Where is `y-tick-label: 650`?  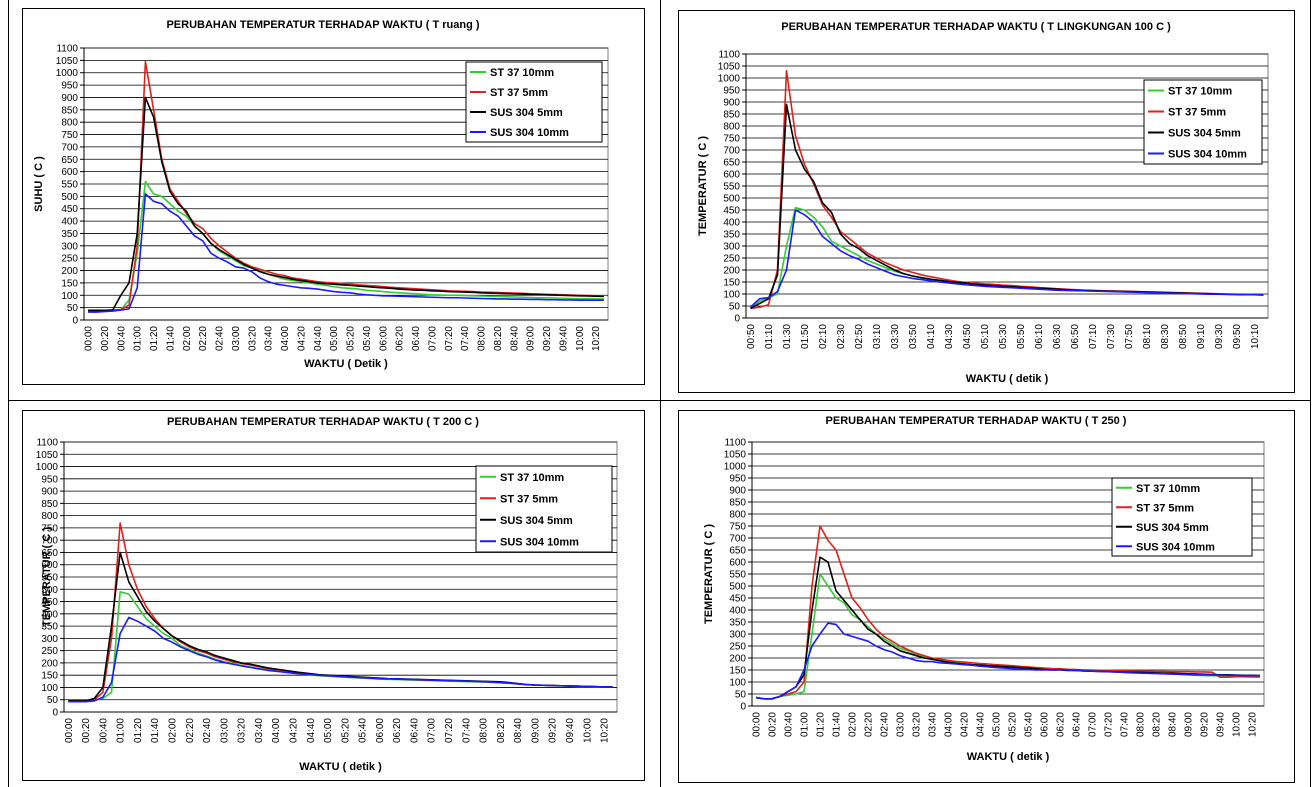
y-tick-label: 650 is located at coordinates (737, 551).